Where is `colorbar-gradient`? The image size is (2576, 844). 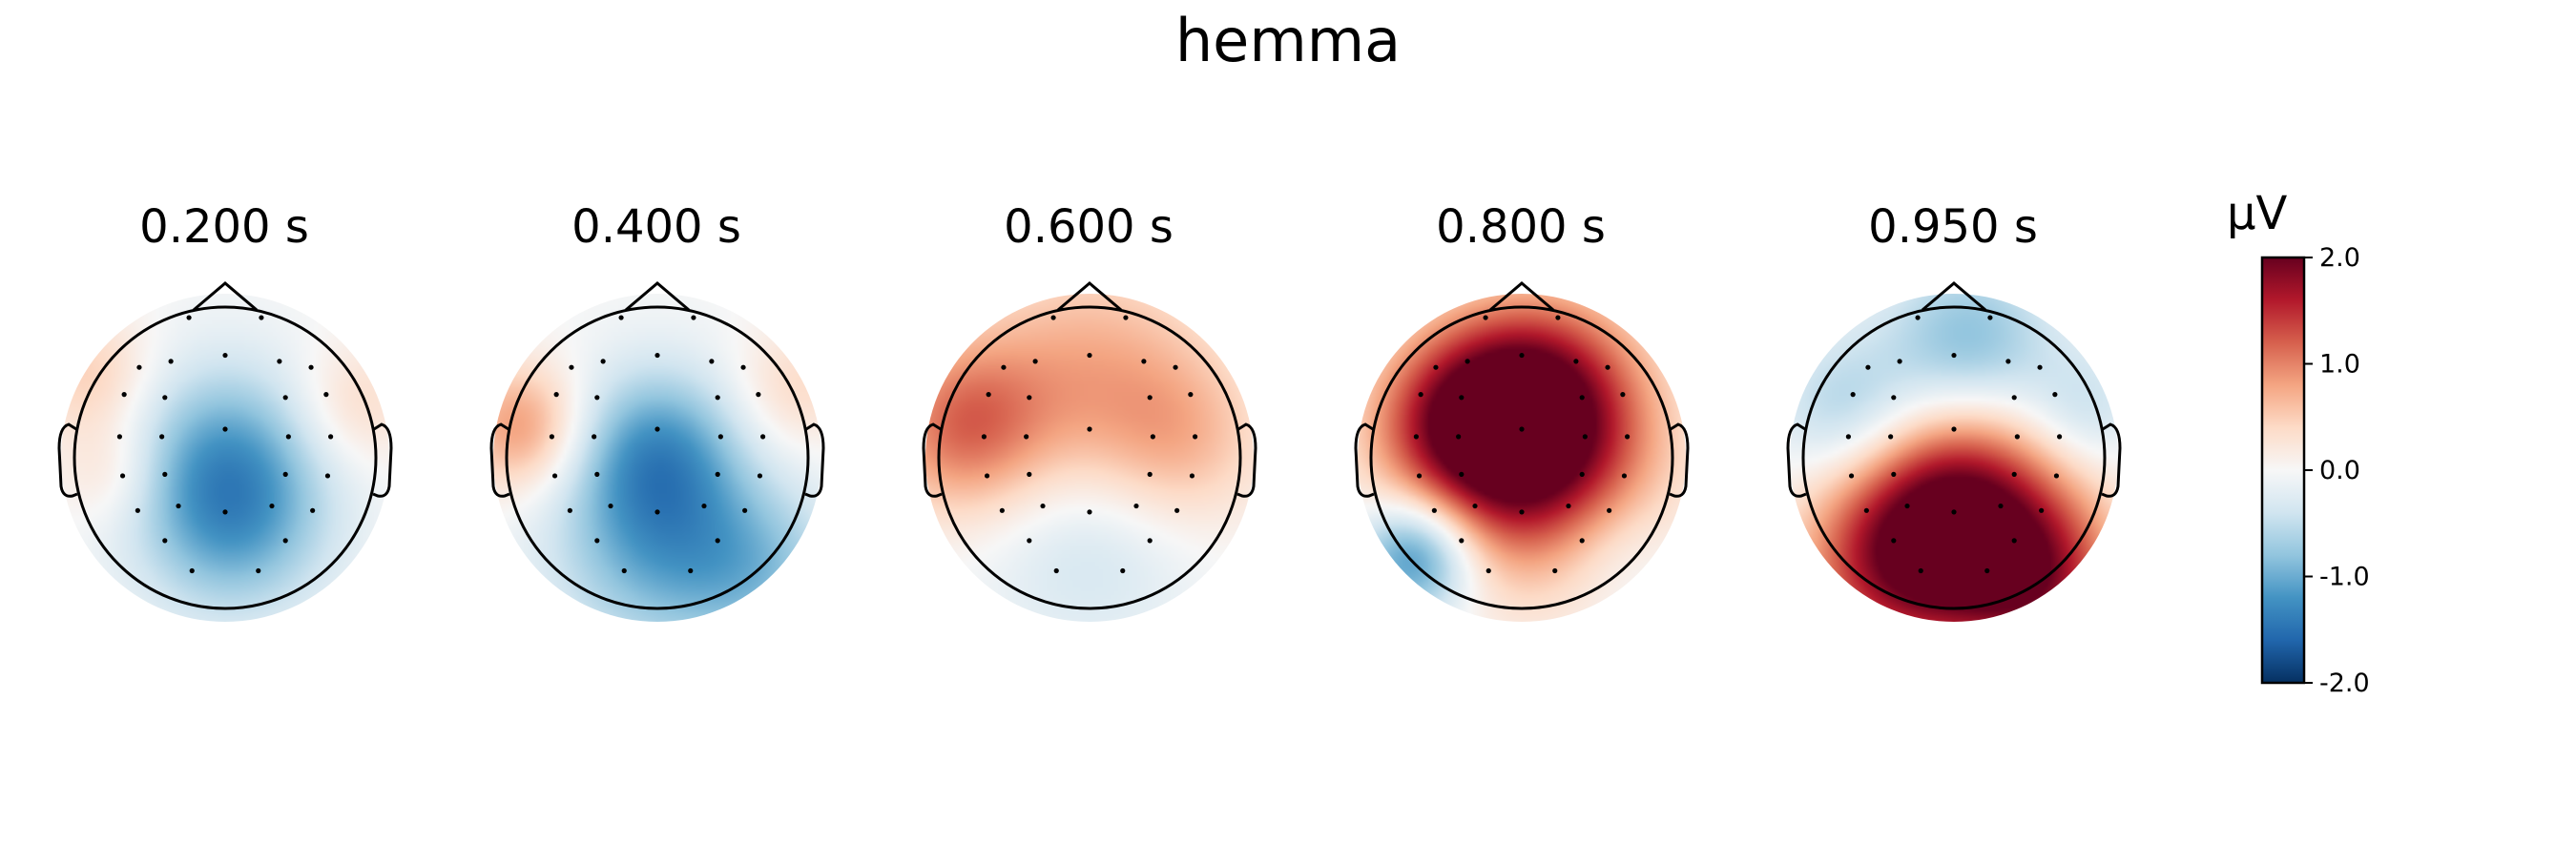
colorbar-gradient is located at coordinates (2283, 471).